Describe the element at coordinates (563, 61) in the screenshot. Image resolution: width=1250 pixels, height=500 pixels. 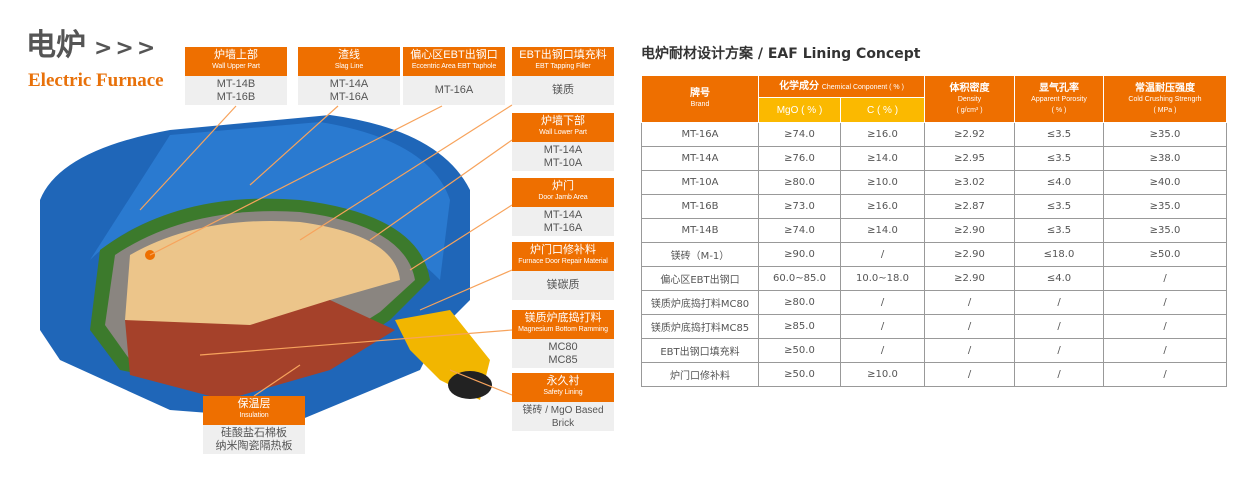
I see `part-header: EBT出钢口填充料 EBT Tapping Filler` at that location.